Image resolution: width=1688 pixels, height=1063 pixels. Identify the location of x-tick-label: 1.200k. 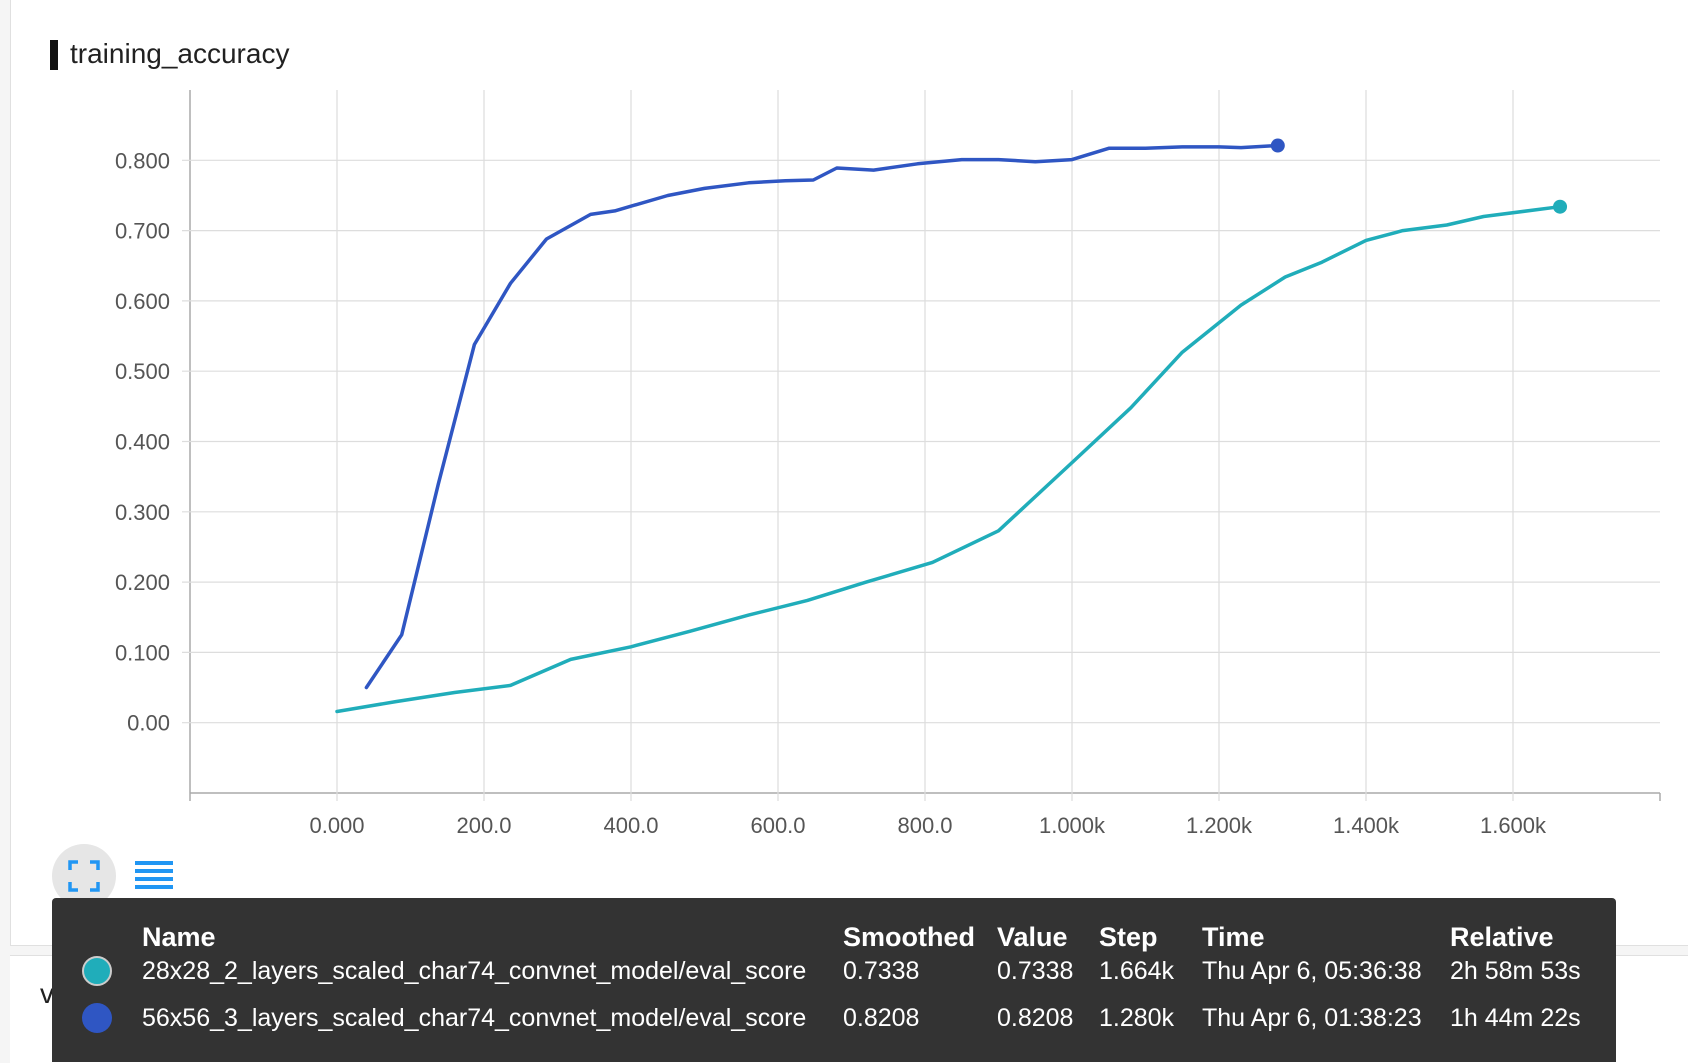
(1219, 825).